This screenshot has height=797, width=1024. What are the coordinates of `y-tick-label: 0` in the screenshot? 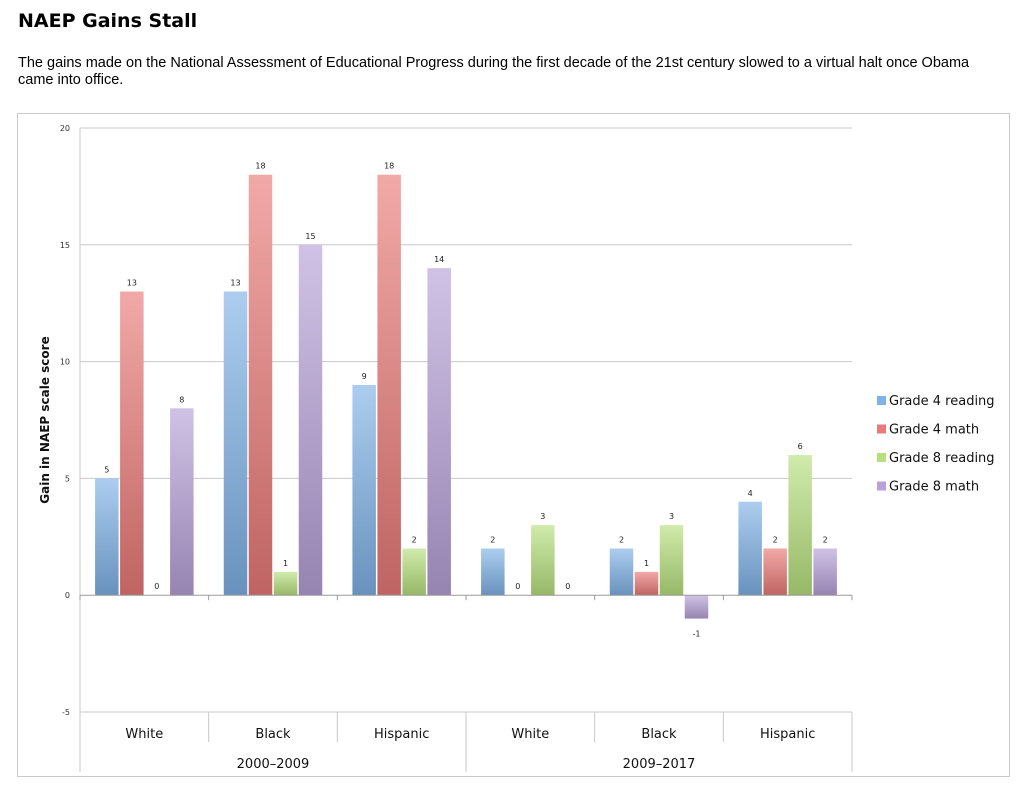 It's located at (67, 595).